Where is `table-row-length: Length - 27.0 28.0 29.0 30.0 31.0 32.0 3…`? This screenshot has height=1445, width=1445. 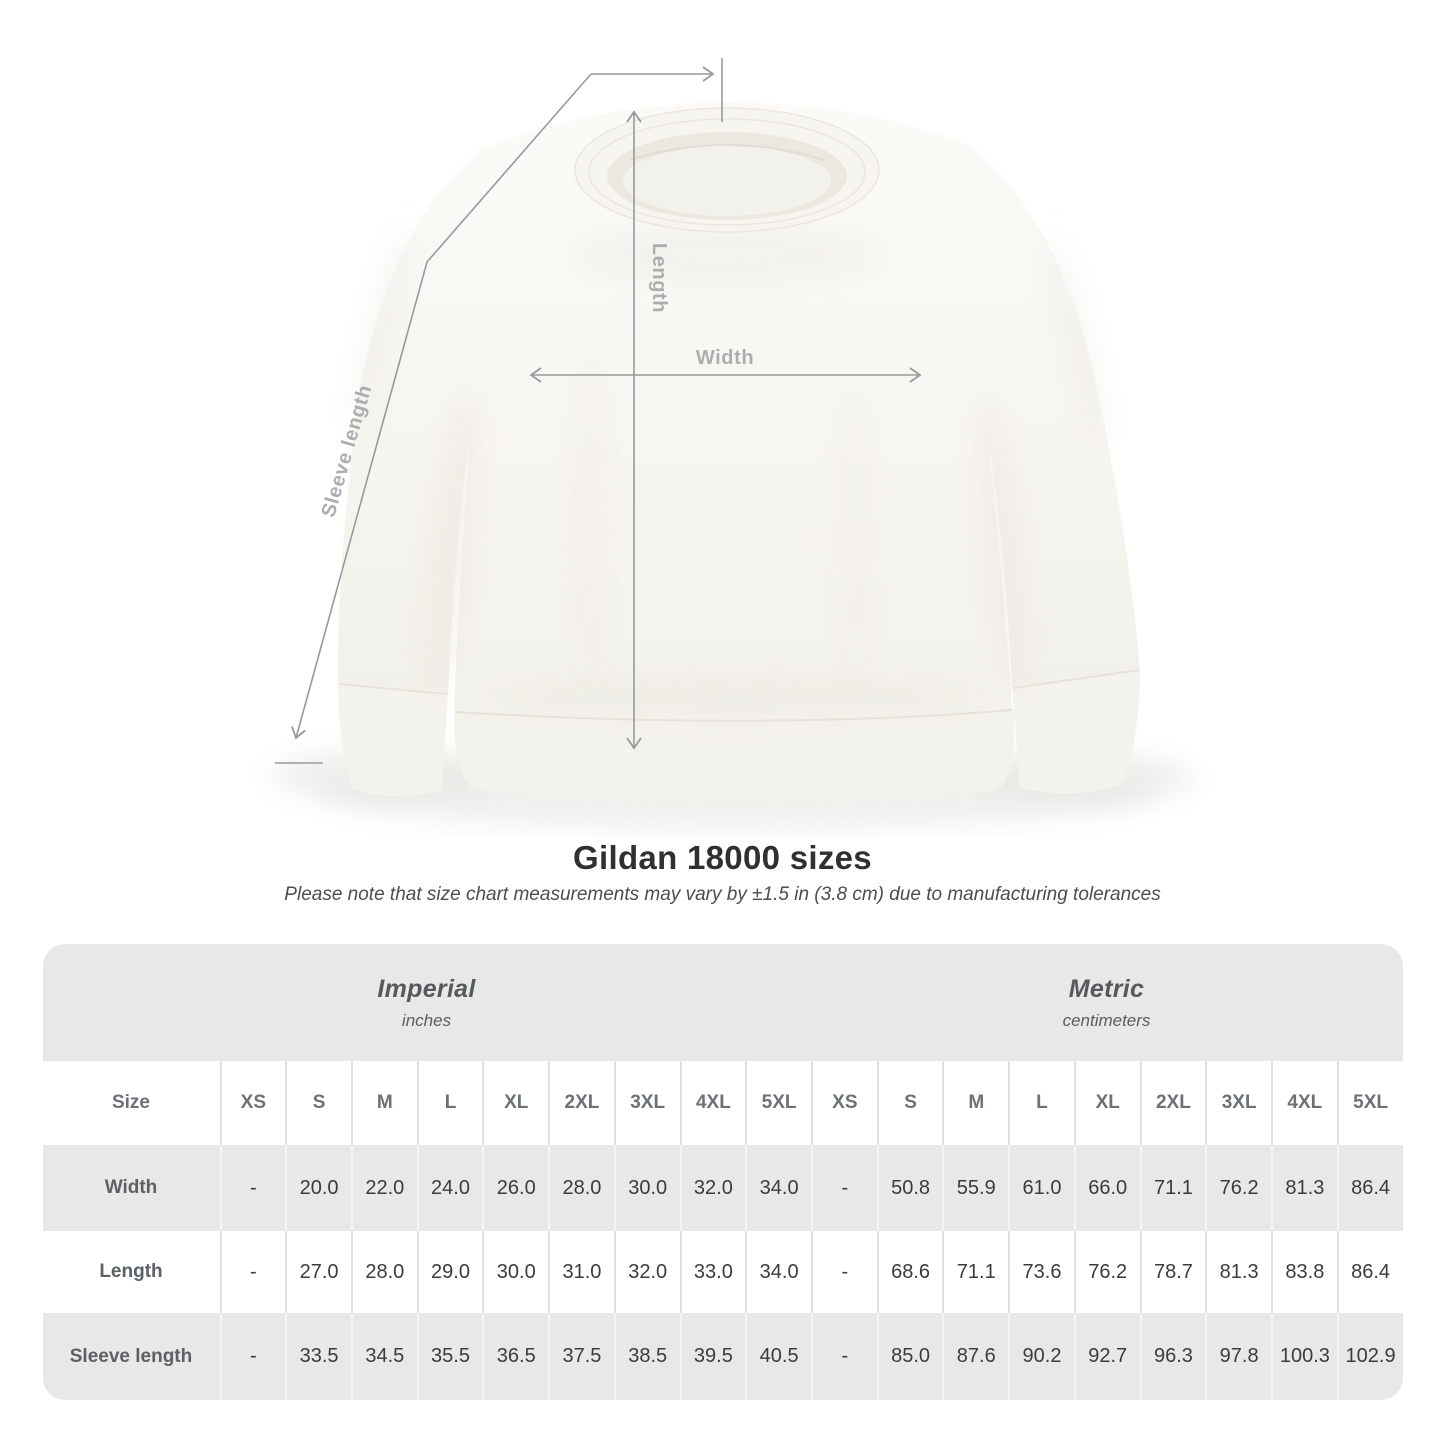 table-row-length: Length - 27.0 28.0 29.0 30.0 31.0 32.0 3… is located at coordinates (722, 1272).